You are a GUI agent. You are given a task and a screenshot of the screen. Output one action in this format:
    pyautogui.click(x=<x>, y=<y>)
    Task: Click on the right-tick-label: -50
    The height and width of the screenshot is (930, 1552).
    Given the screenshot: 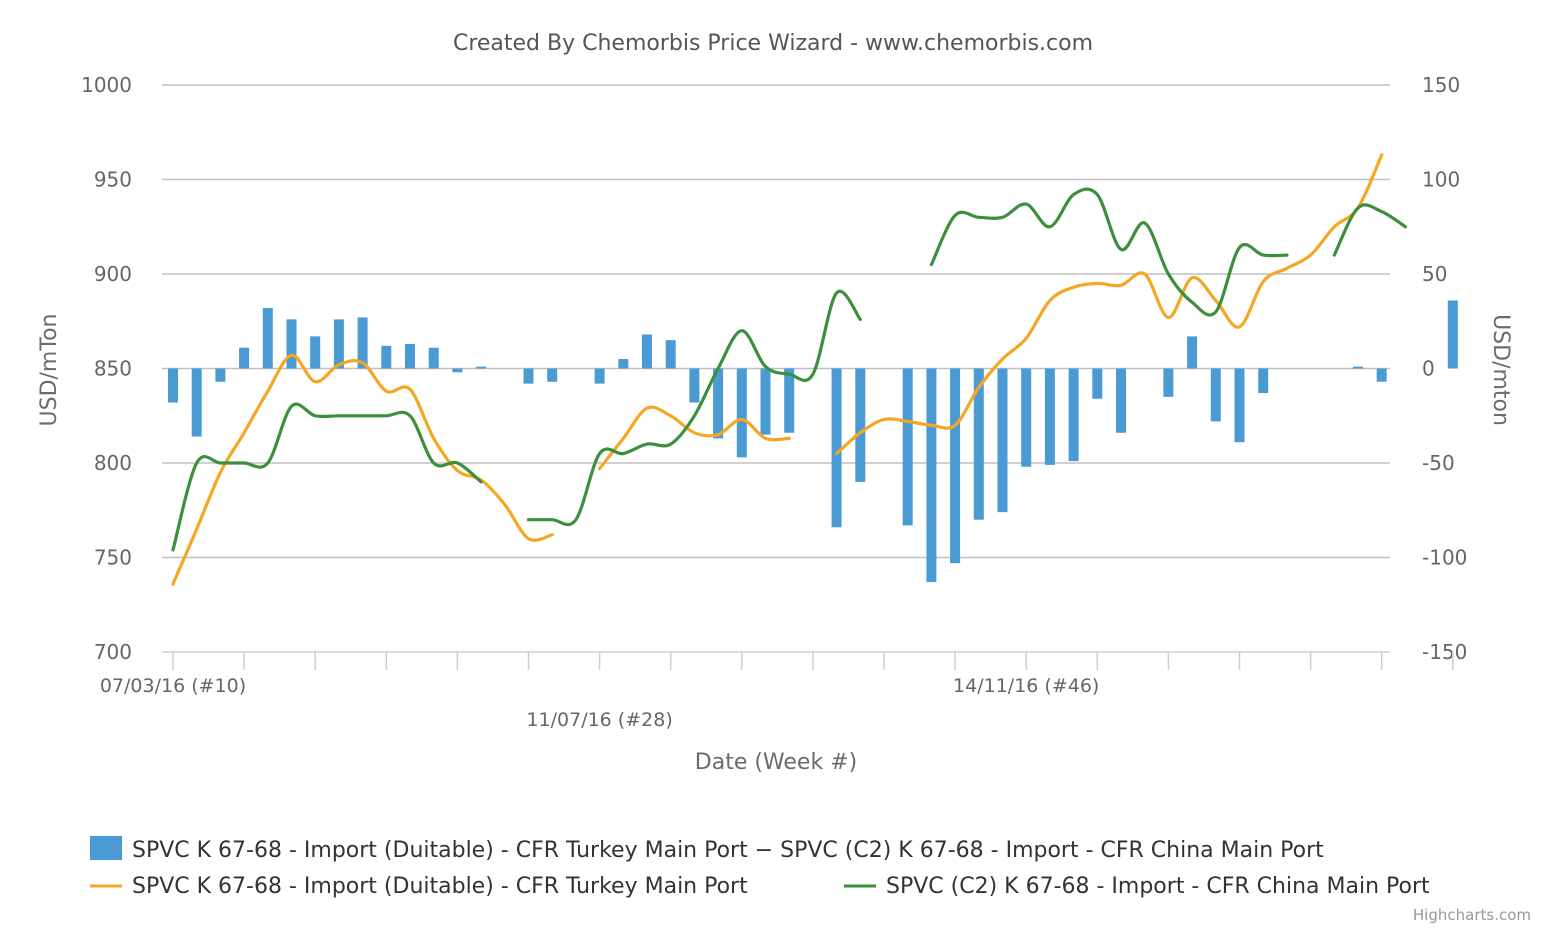 What is the action you would take?
    pyautogui.click(x=1438, y=463)
    